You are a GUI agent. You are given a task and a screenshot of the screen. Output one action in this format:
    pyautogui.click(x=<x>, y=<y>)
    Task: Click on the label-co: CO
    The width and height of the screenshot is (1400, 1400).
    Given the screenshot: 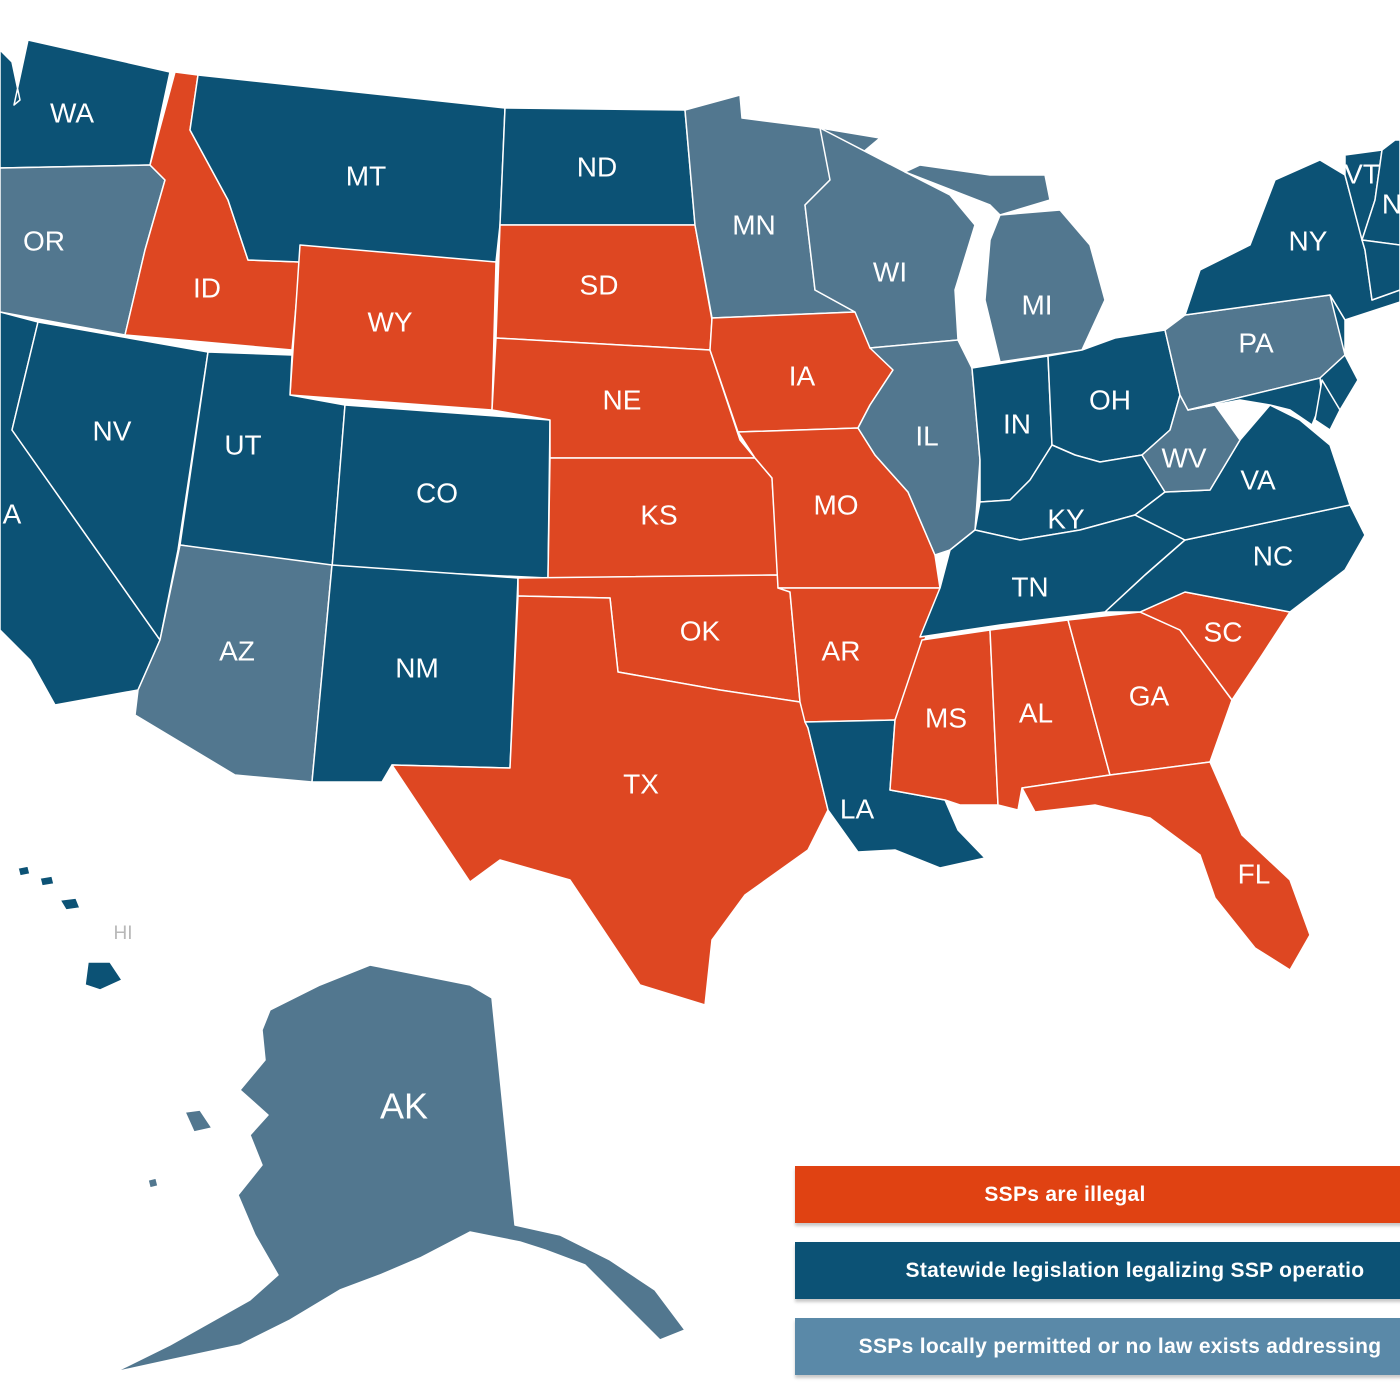 What is the action you would take?
    pyautogui.click(x=437, y=492)
    